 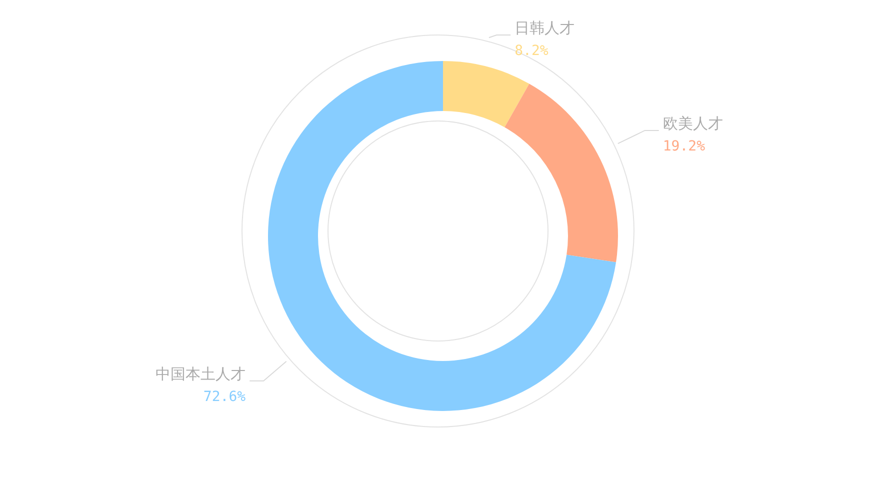 What do you see at coordinates (224, 396) in the screenshot?
I see `data-label: 72.6%` at bounding box center [224, 396].